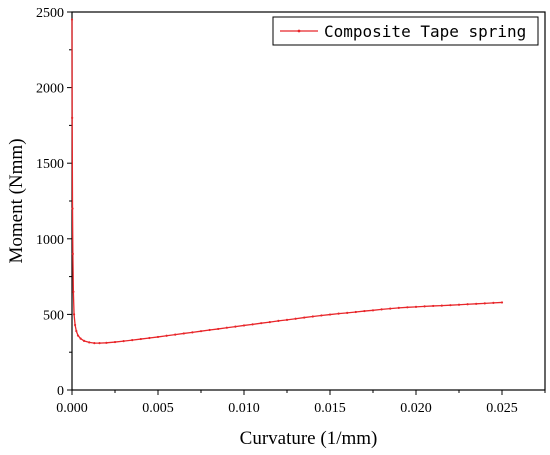  Describe the element at coordinates (299, 31) in the screenshot. I see `legend-swatch-marker` at that location.